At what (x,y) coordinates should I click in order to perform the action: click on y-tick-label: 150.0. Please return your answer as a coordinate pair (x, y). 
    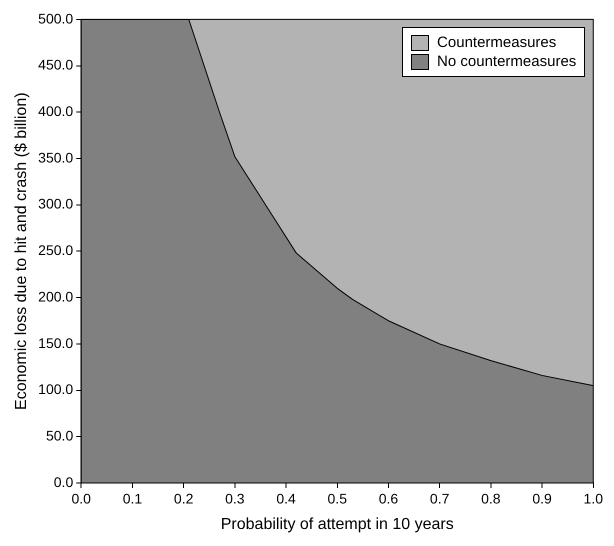
    Looking at the image, I should click on (56, 342).